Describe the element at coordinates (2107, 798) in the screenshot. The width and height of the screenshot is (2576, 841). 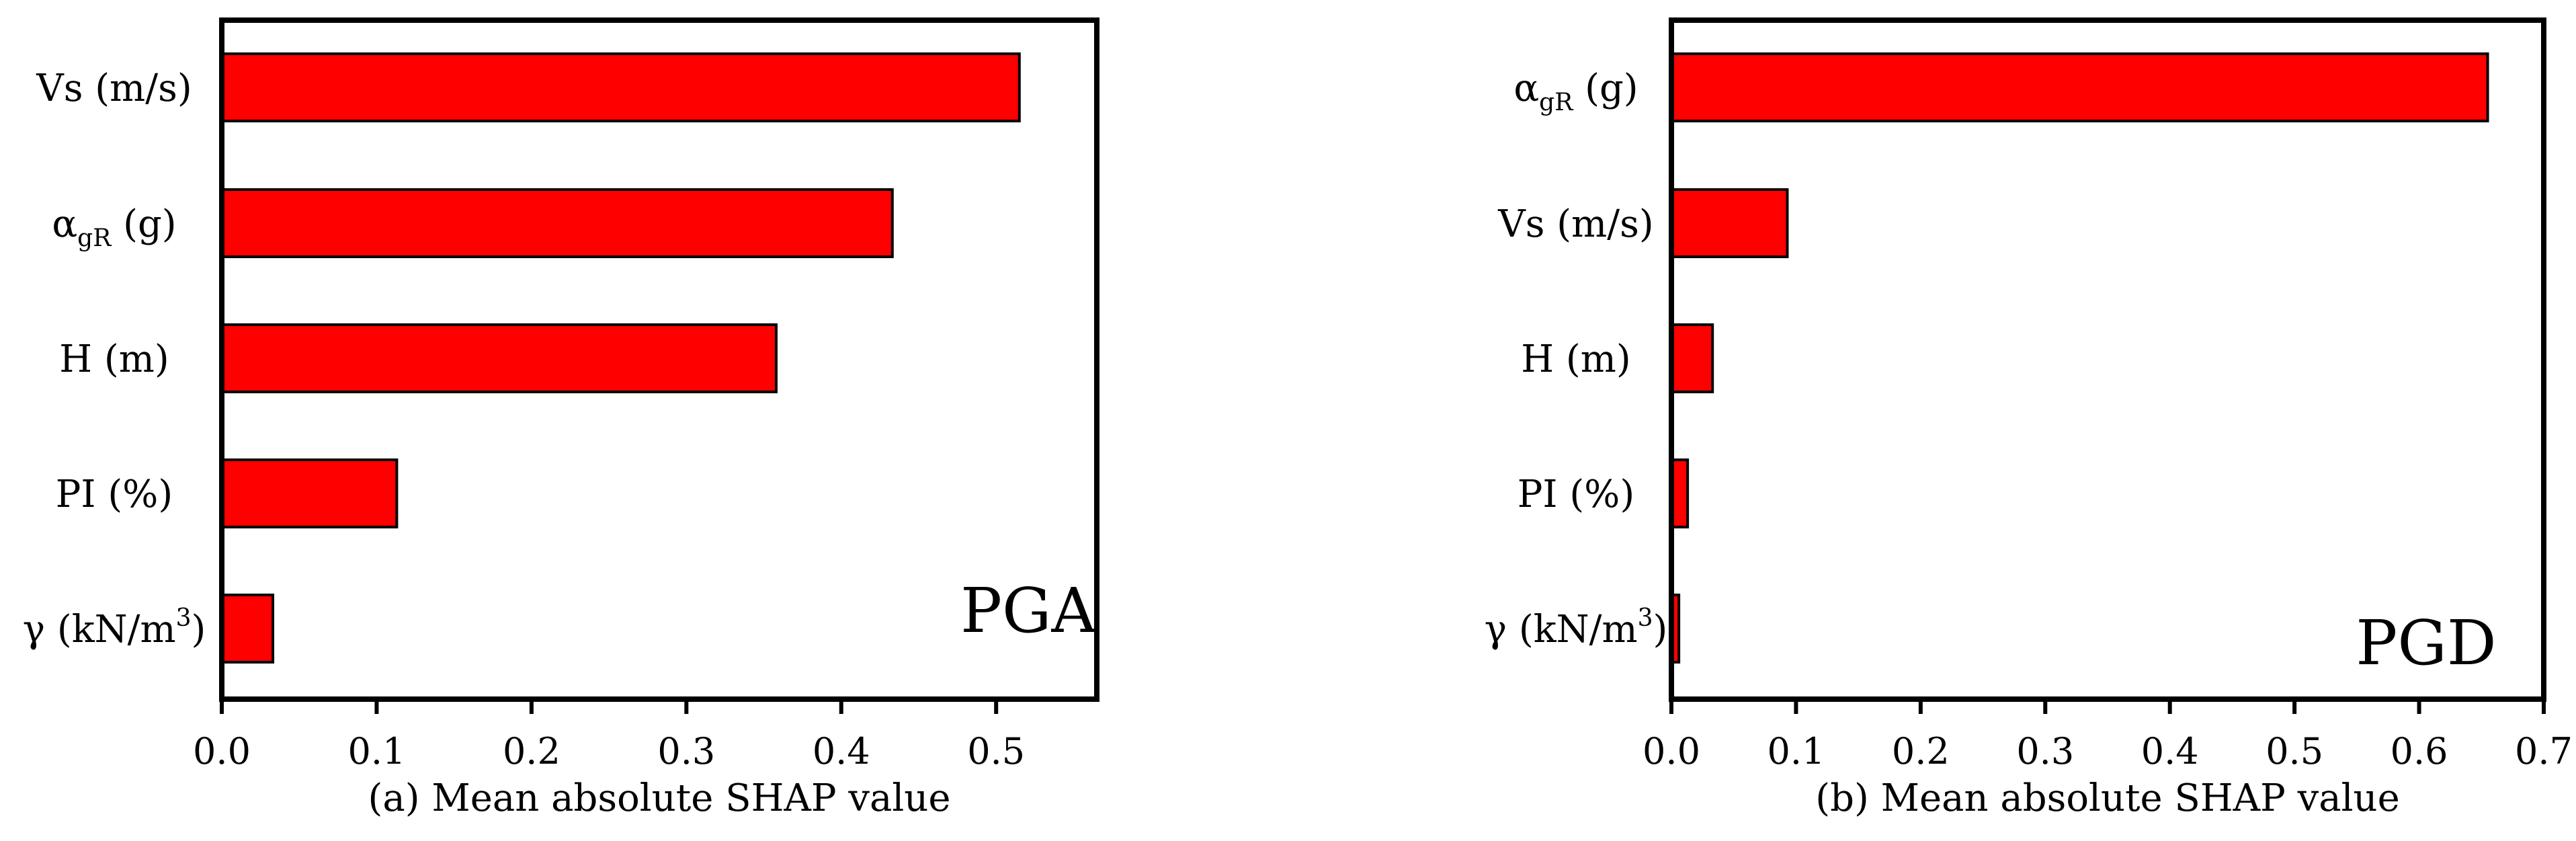
I see `x-axis-label: (b) Mean absolute SHAP value` at that location.